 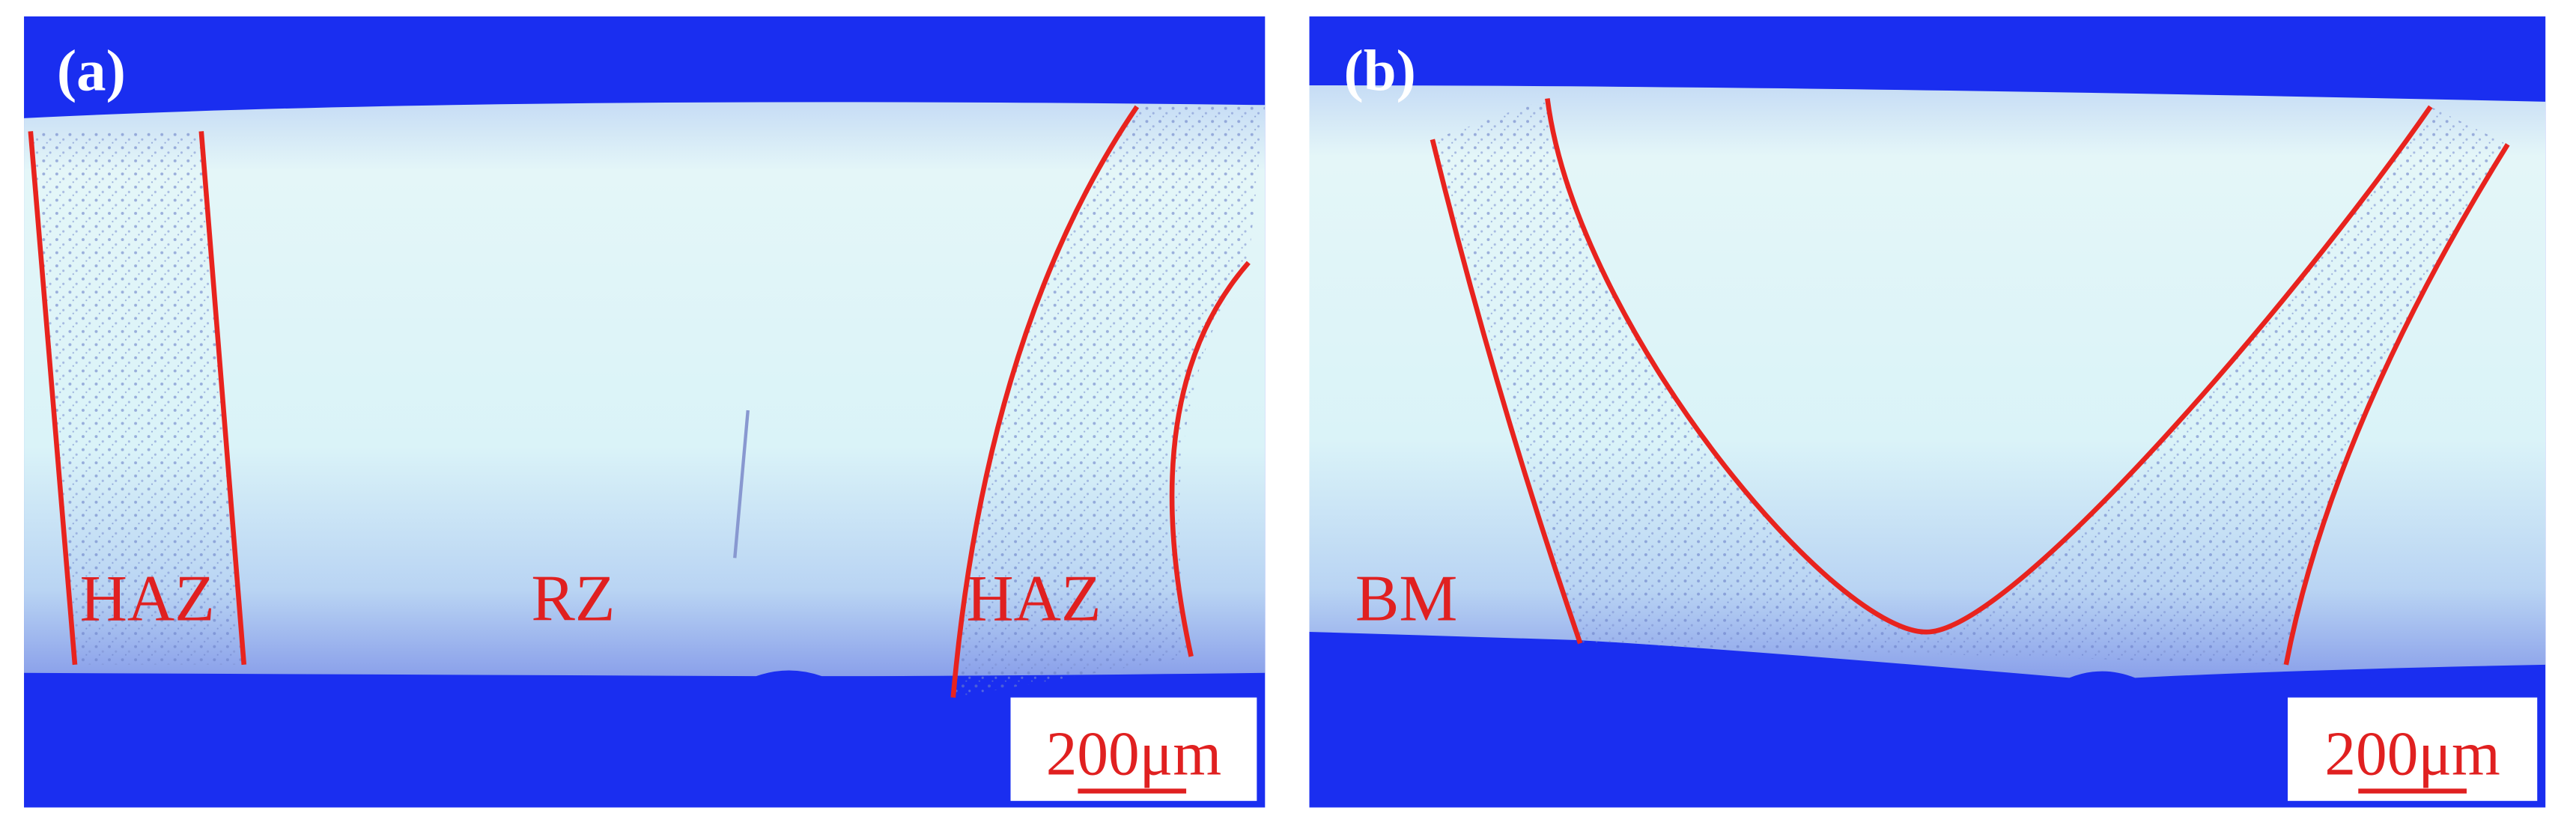 What do you see at coordinates (1406, 598) in the screenshot?
I see `region-label: BM` at bounding box center [1406, 598].